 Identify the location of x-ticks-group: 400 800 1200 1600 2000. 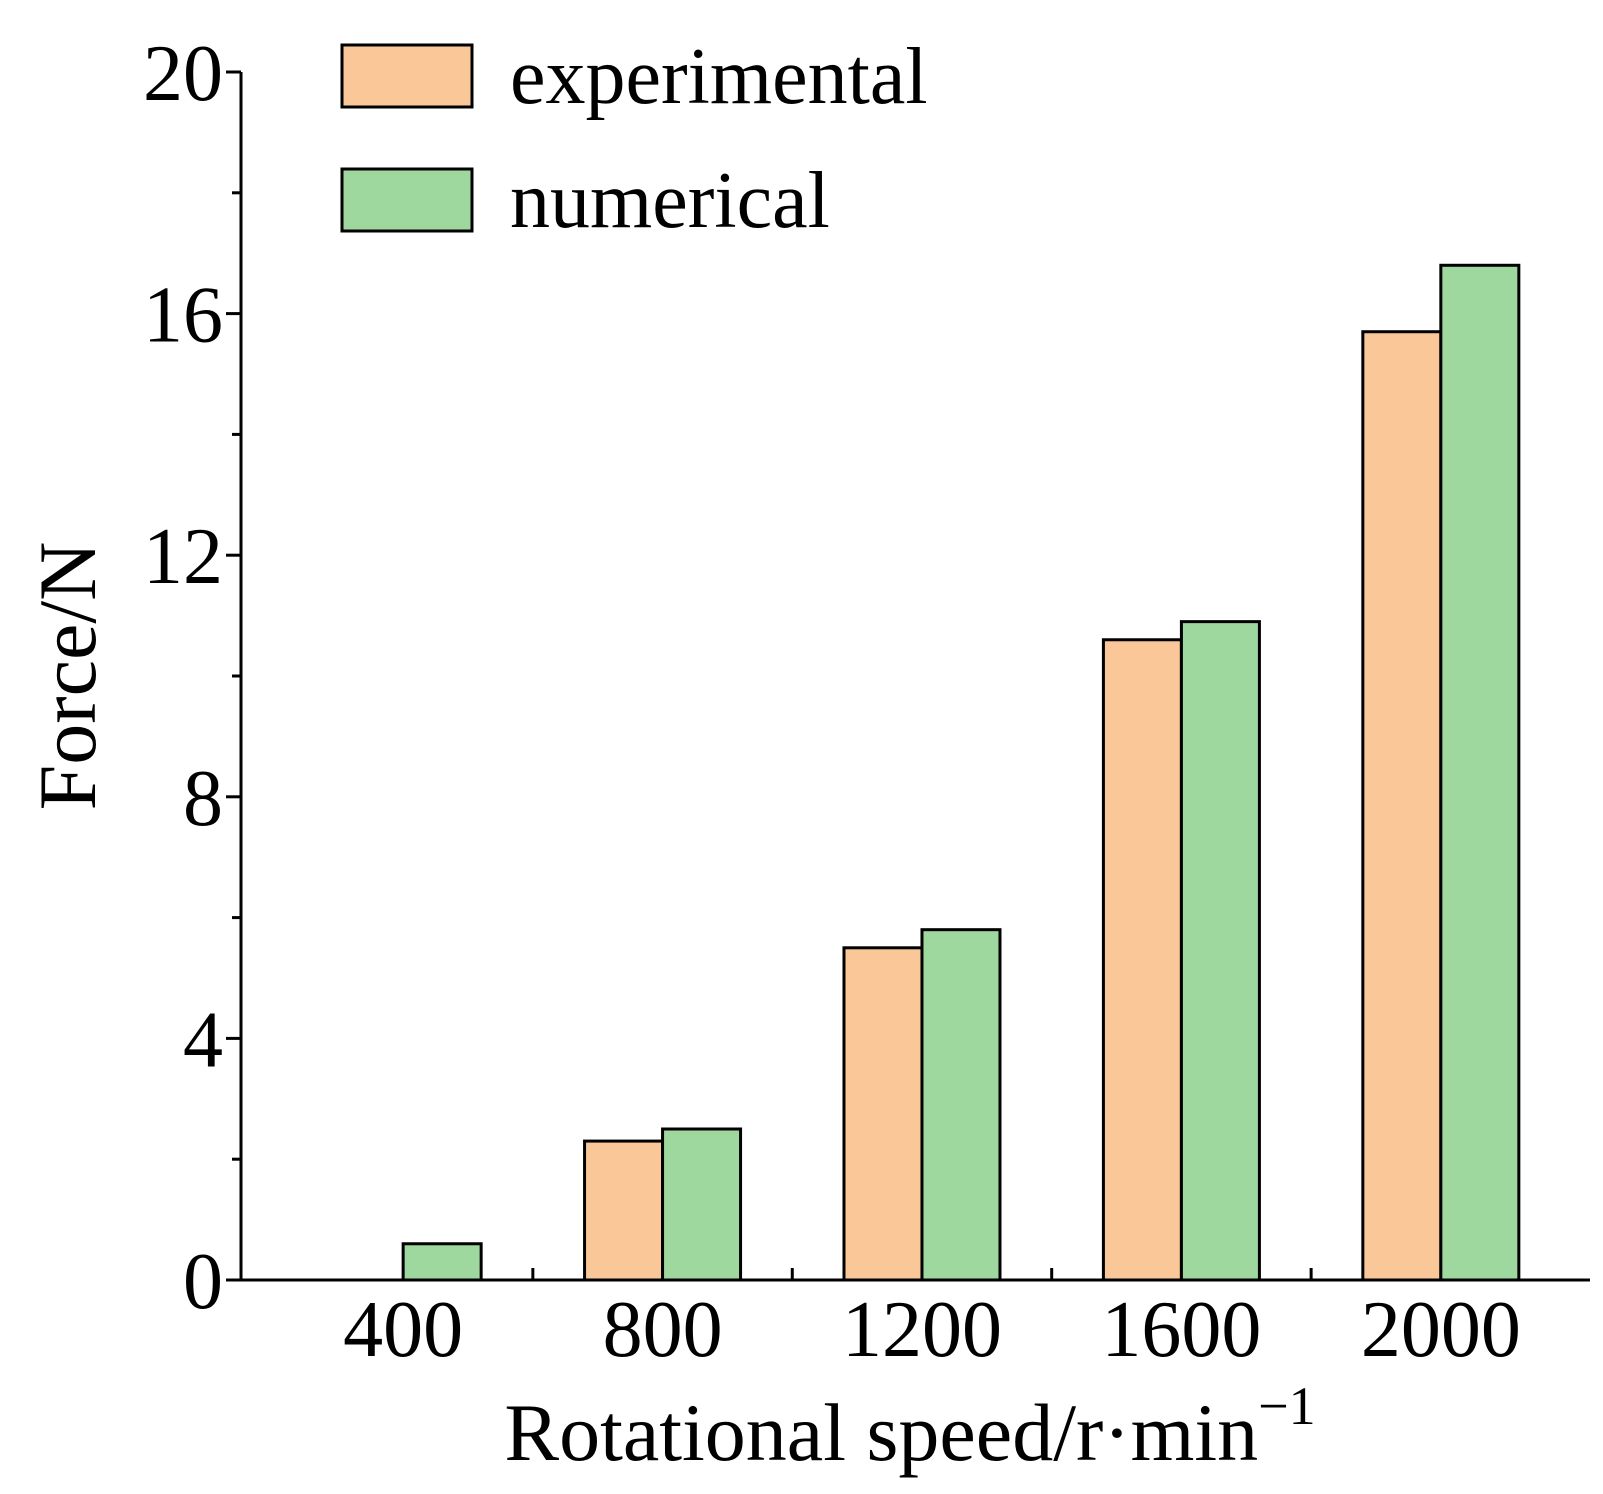
(932, 1321).